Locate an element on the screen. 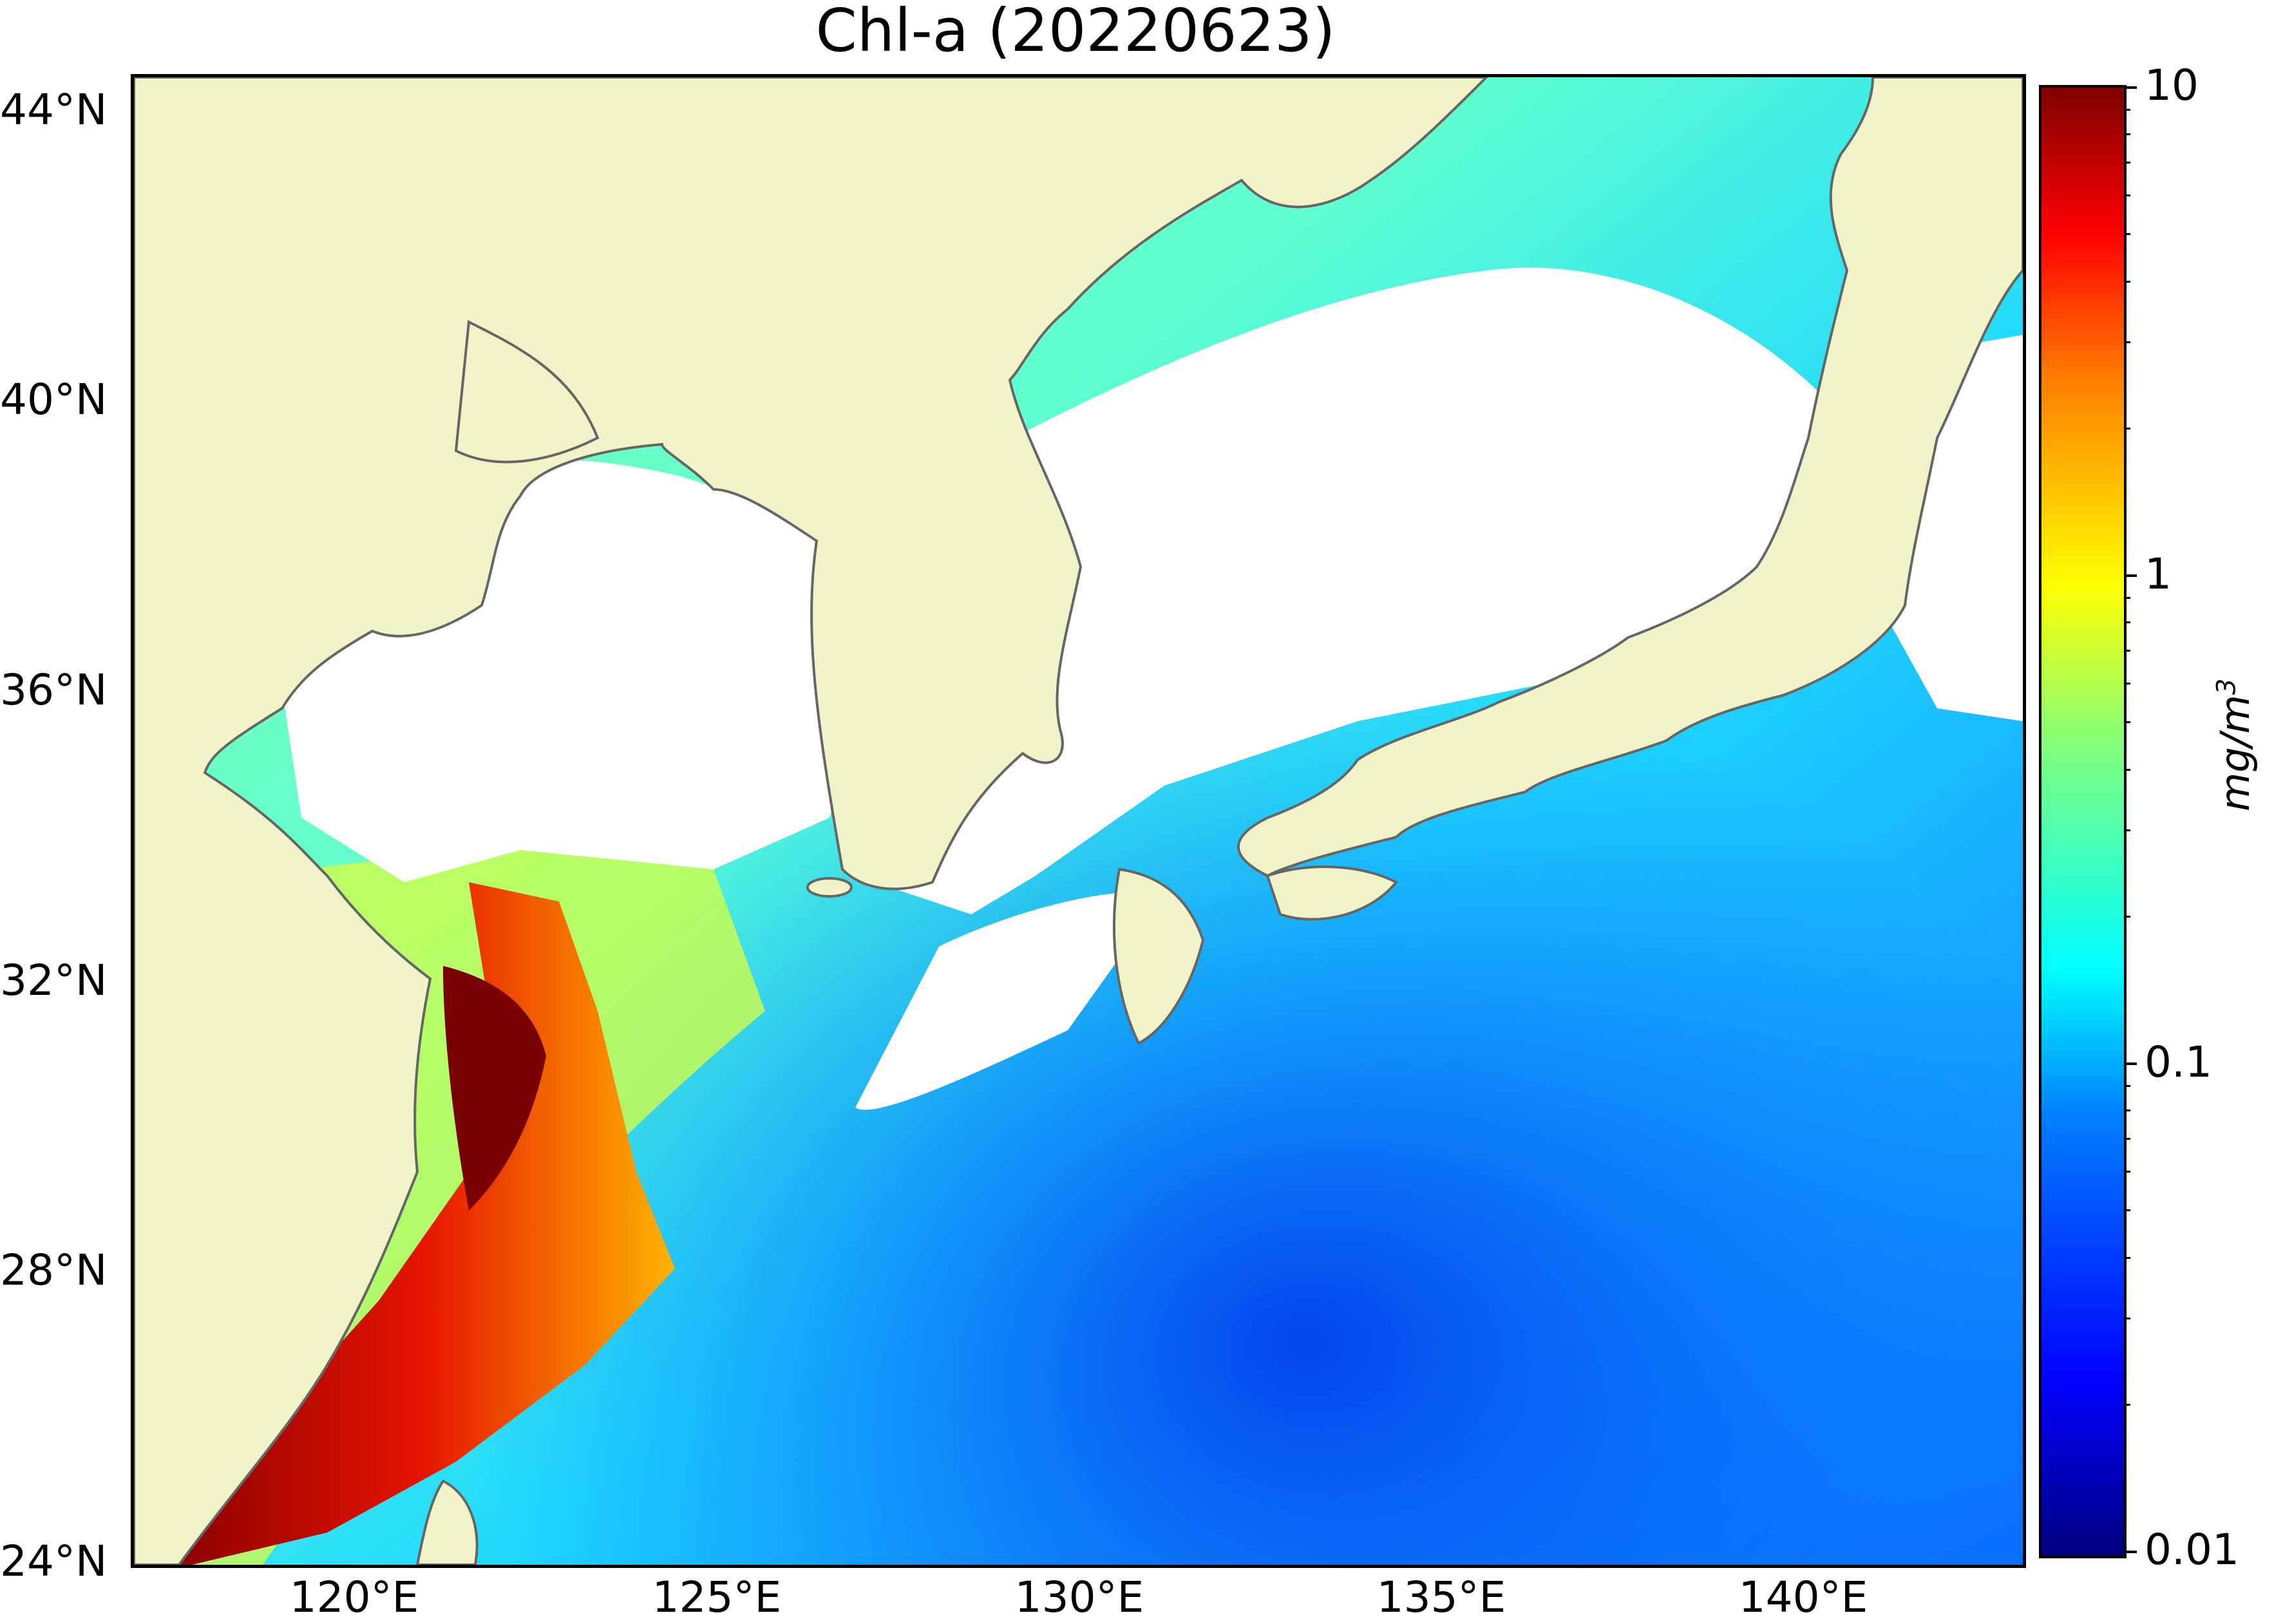 The height and width of the screenshot is (1624, 2283). cloud-strip is located at coordinates (1009, 1001).